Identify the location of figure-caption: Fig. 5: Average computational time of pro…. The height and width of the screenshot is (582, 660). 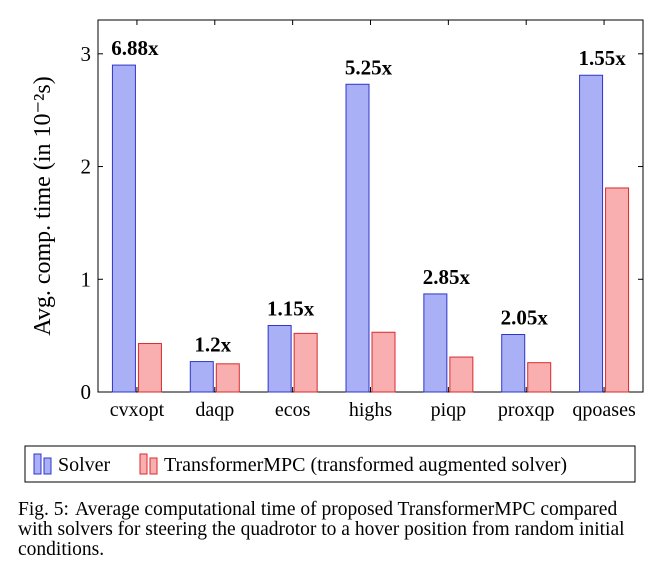
(333, 530).